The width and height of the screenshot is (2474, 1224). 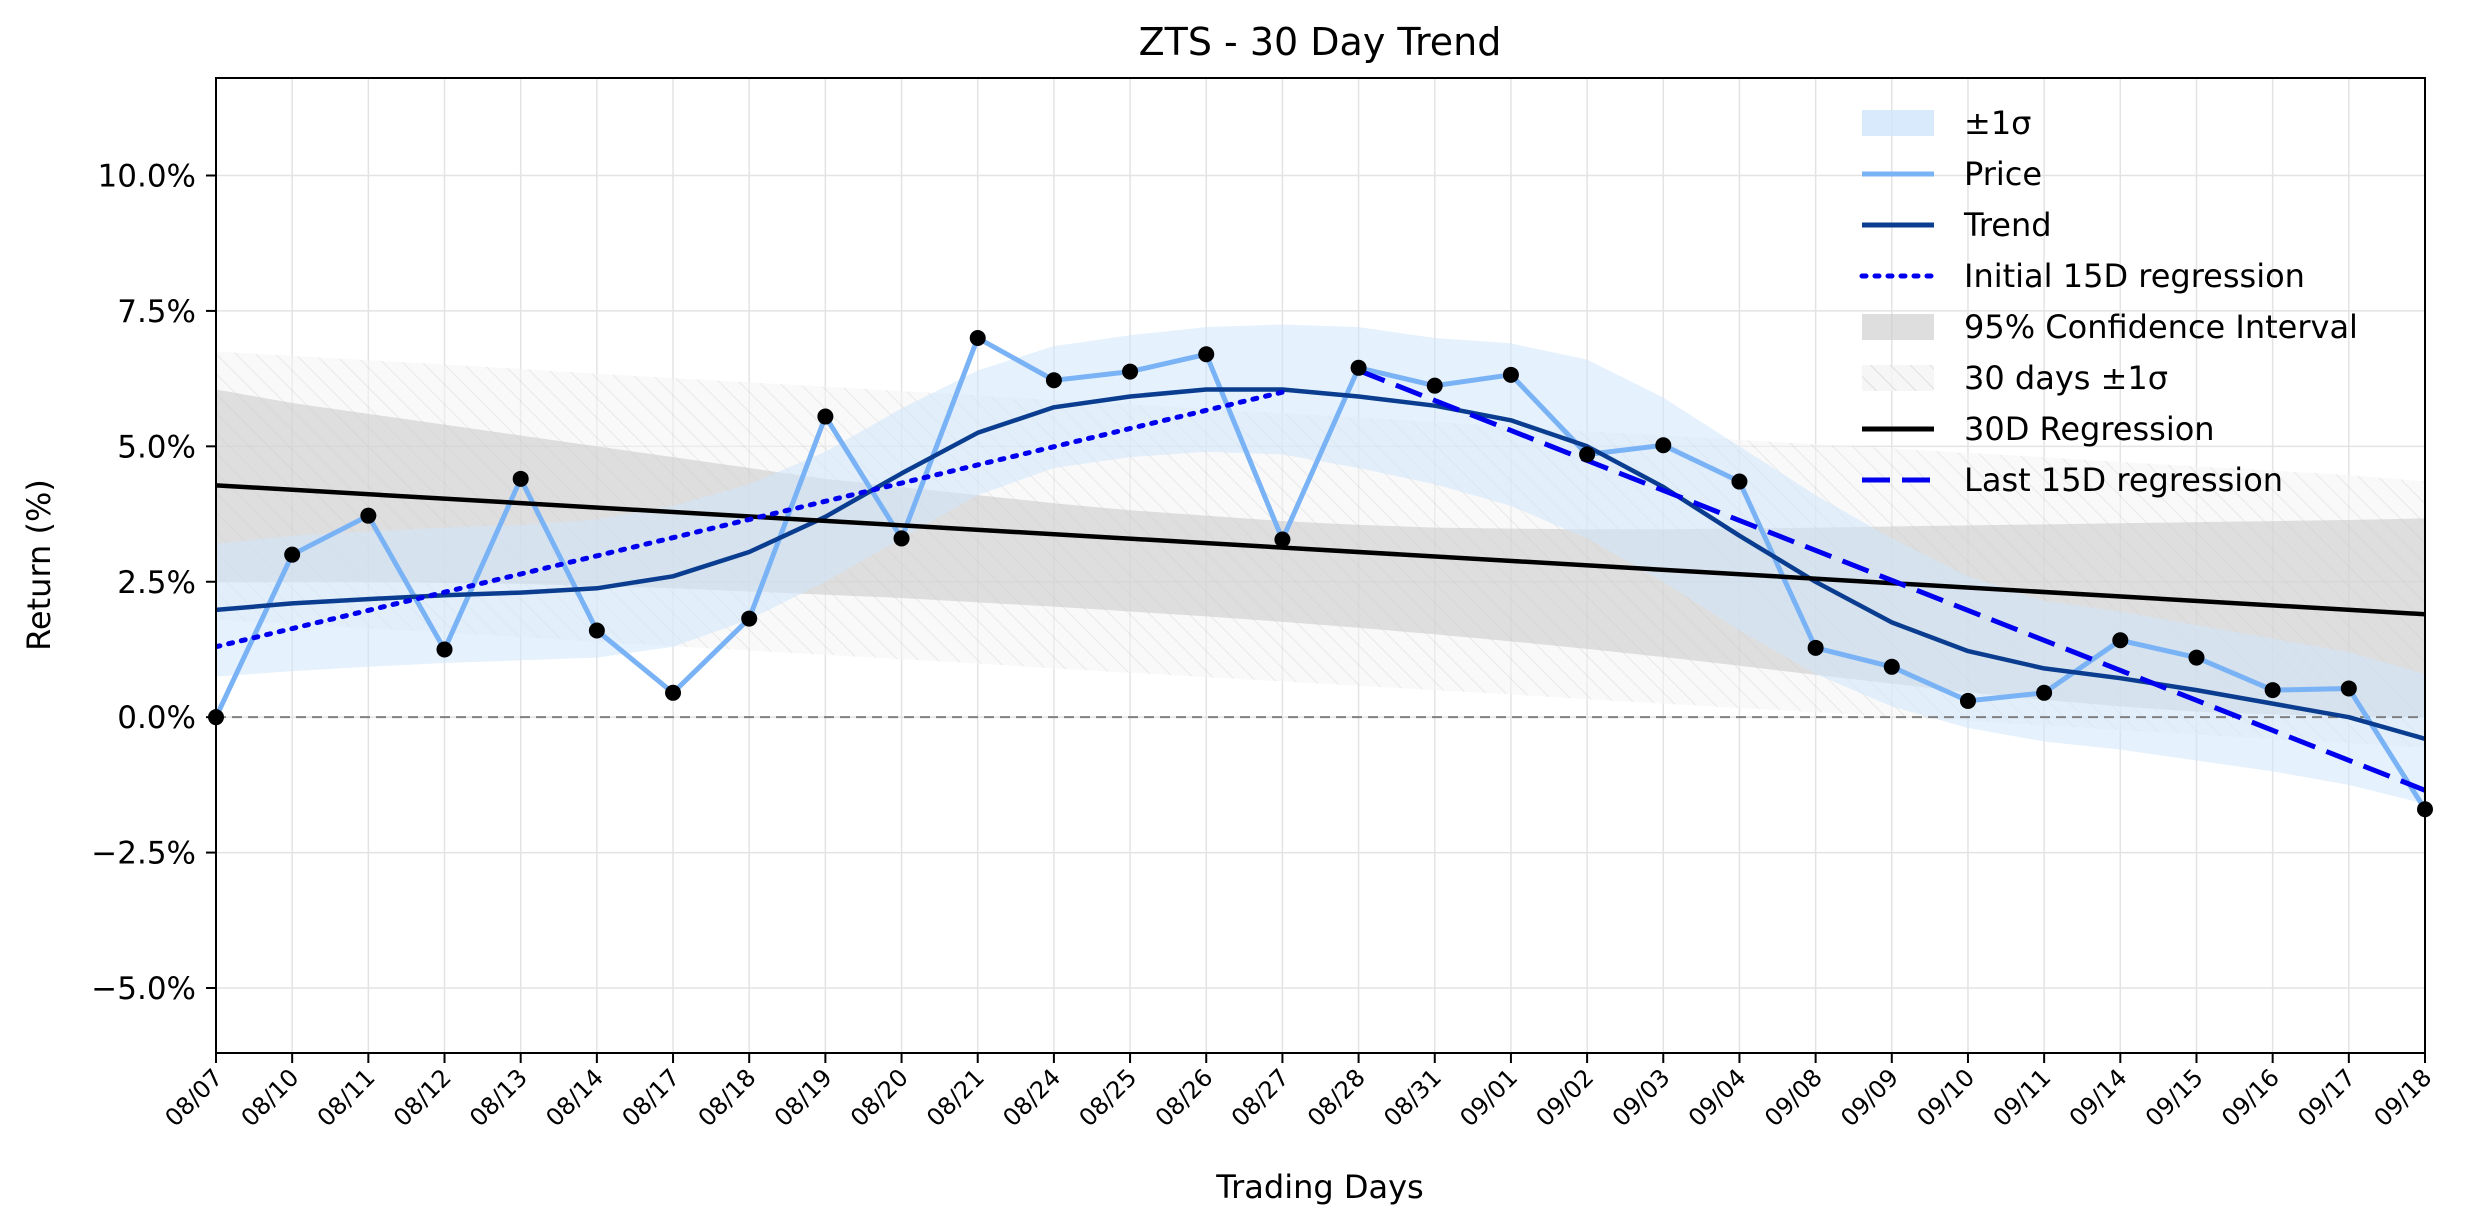 I want to click on x-tick-label: 08/13, so click(x=498, y=1097).